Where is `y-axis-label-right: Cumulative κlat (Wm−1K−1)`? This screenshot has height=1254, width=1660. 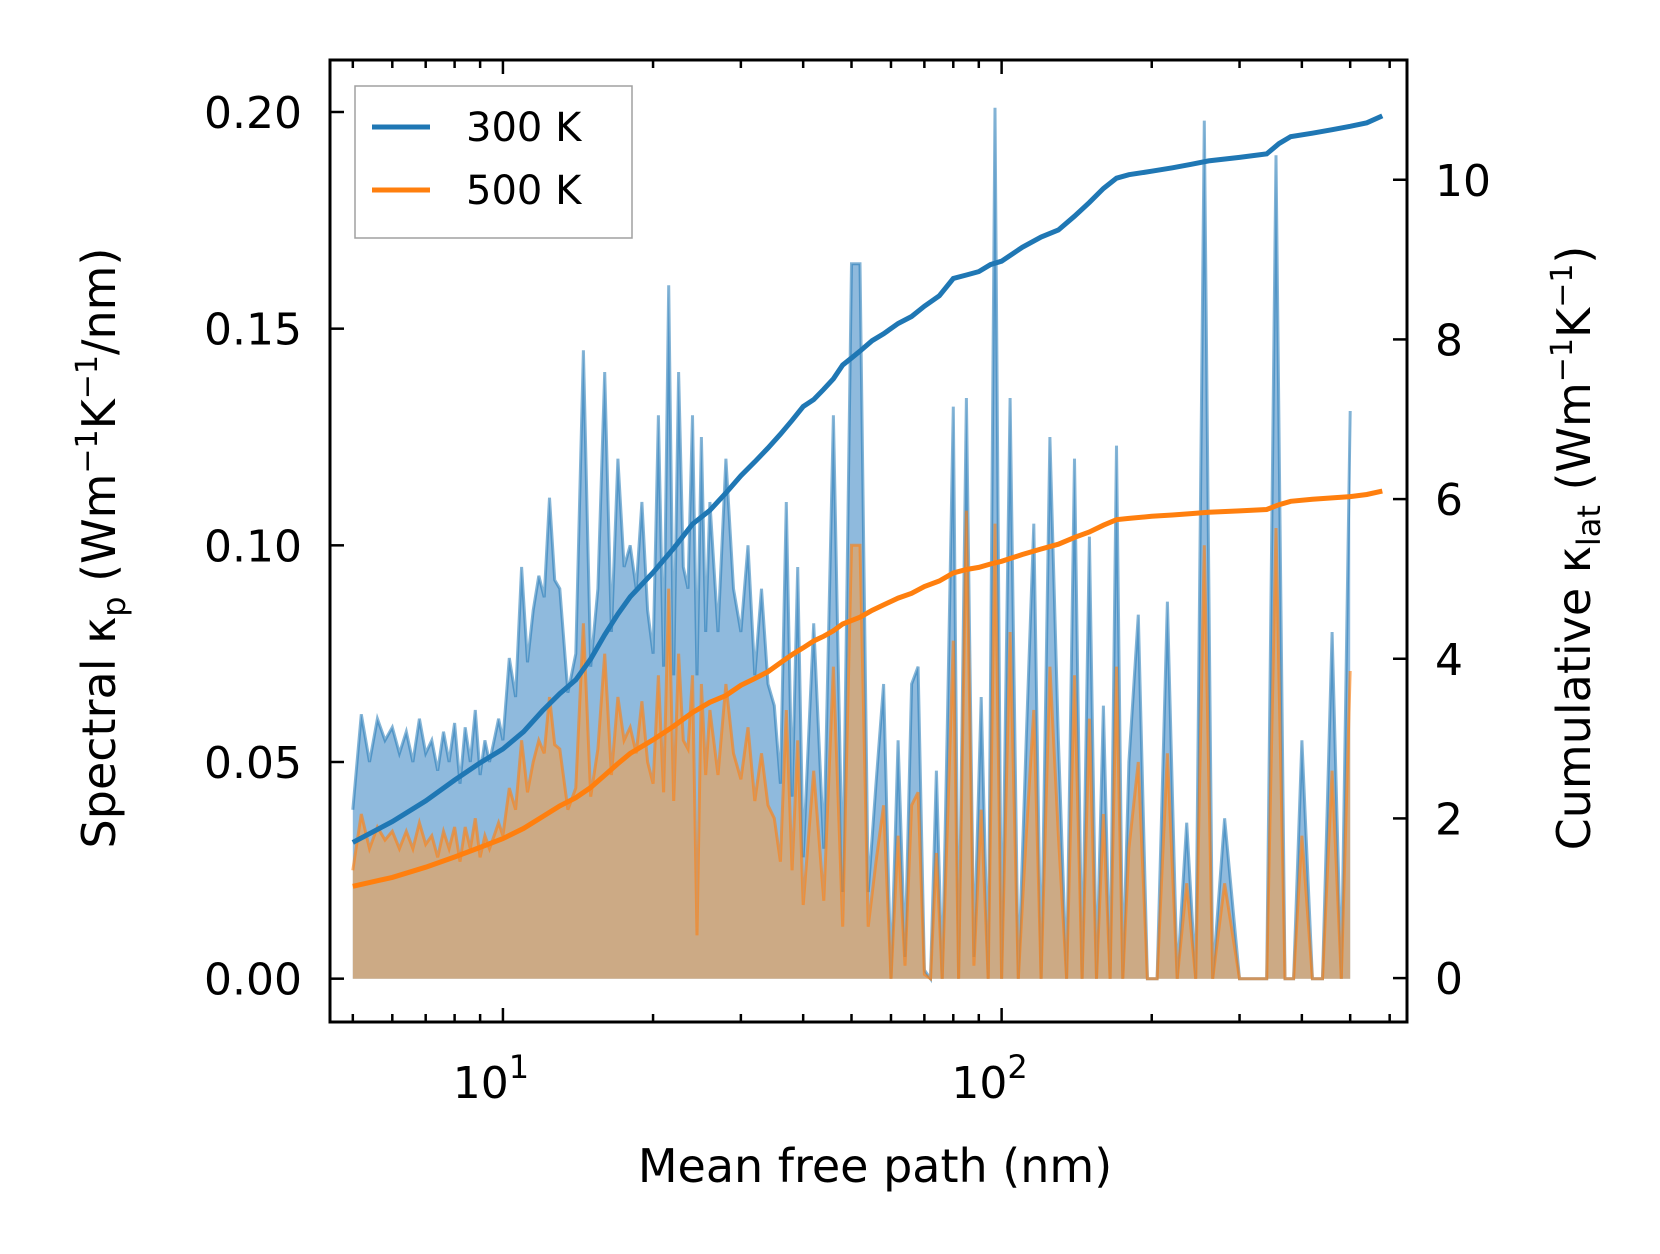 y-axis-label-right: Cumulative κlat (Wm−1K−1) is located at coordinates (1576, 548).